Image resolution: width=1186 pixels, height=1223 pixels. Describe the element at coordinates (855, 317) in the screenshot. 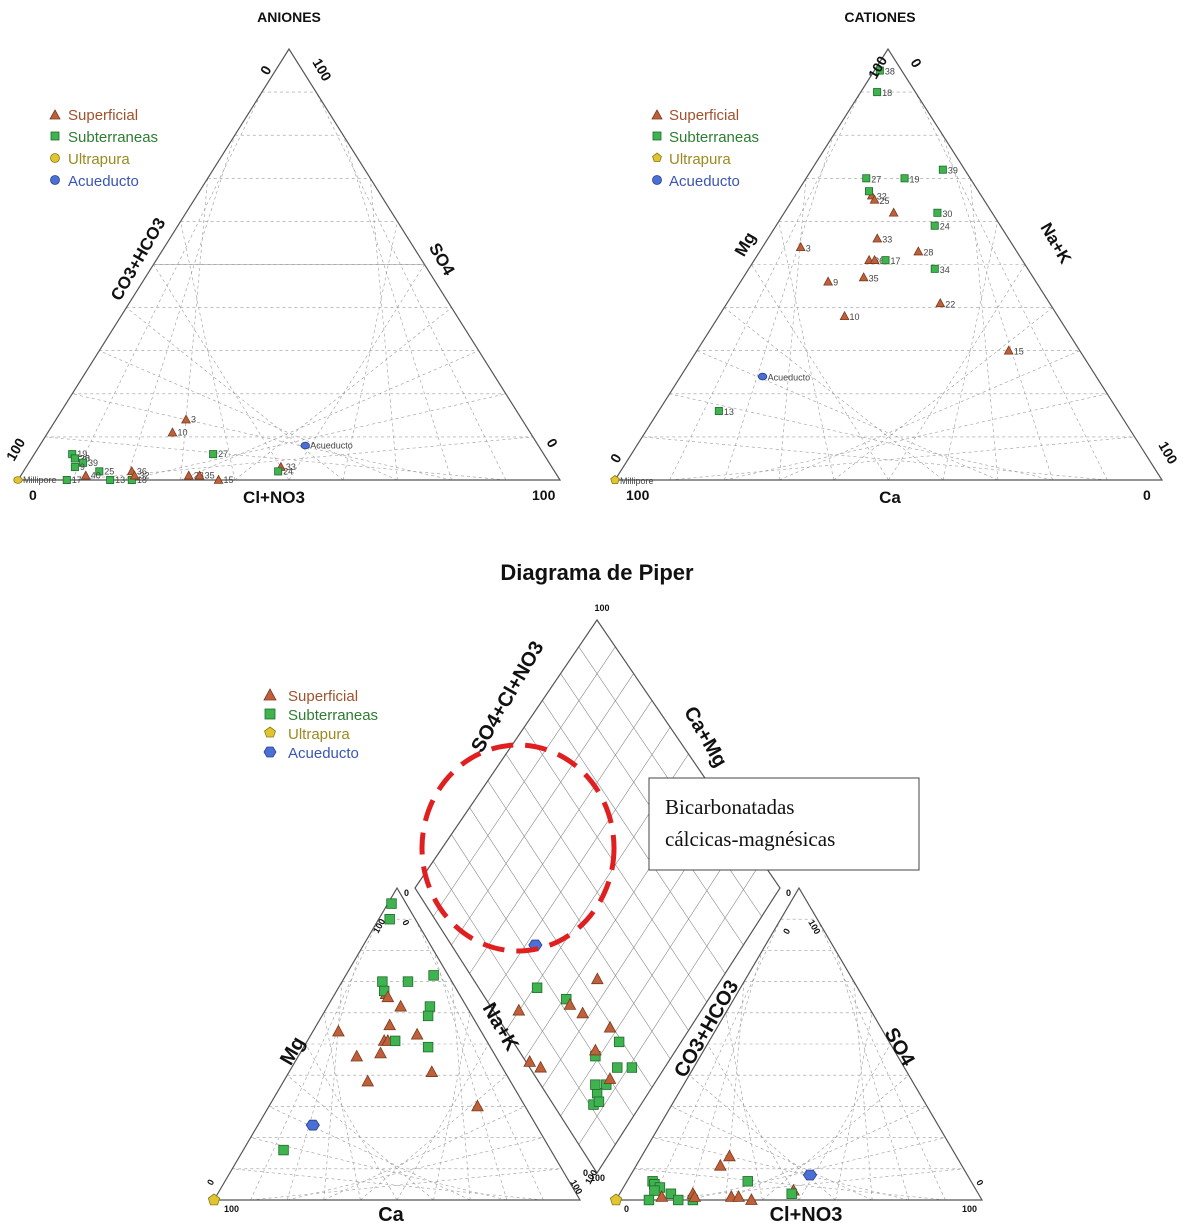

I see `cationes-point-label: 10` at that location.